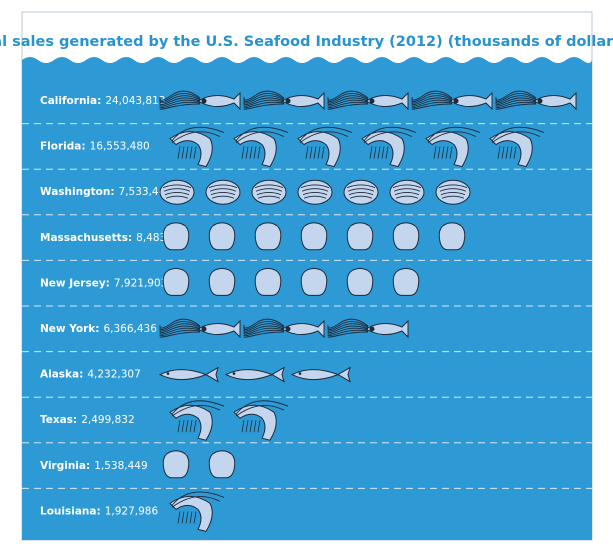 This screenshot has height=552, width=613. I want to click on state-name: Texas:, so click(58, 420).